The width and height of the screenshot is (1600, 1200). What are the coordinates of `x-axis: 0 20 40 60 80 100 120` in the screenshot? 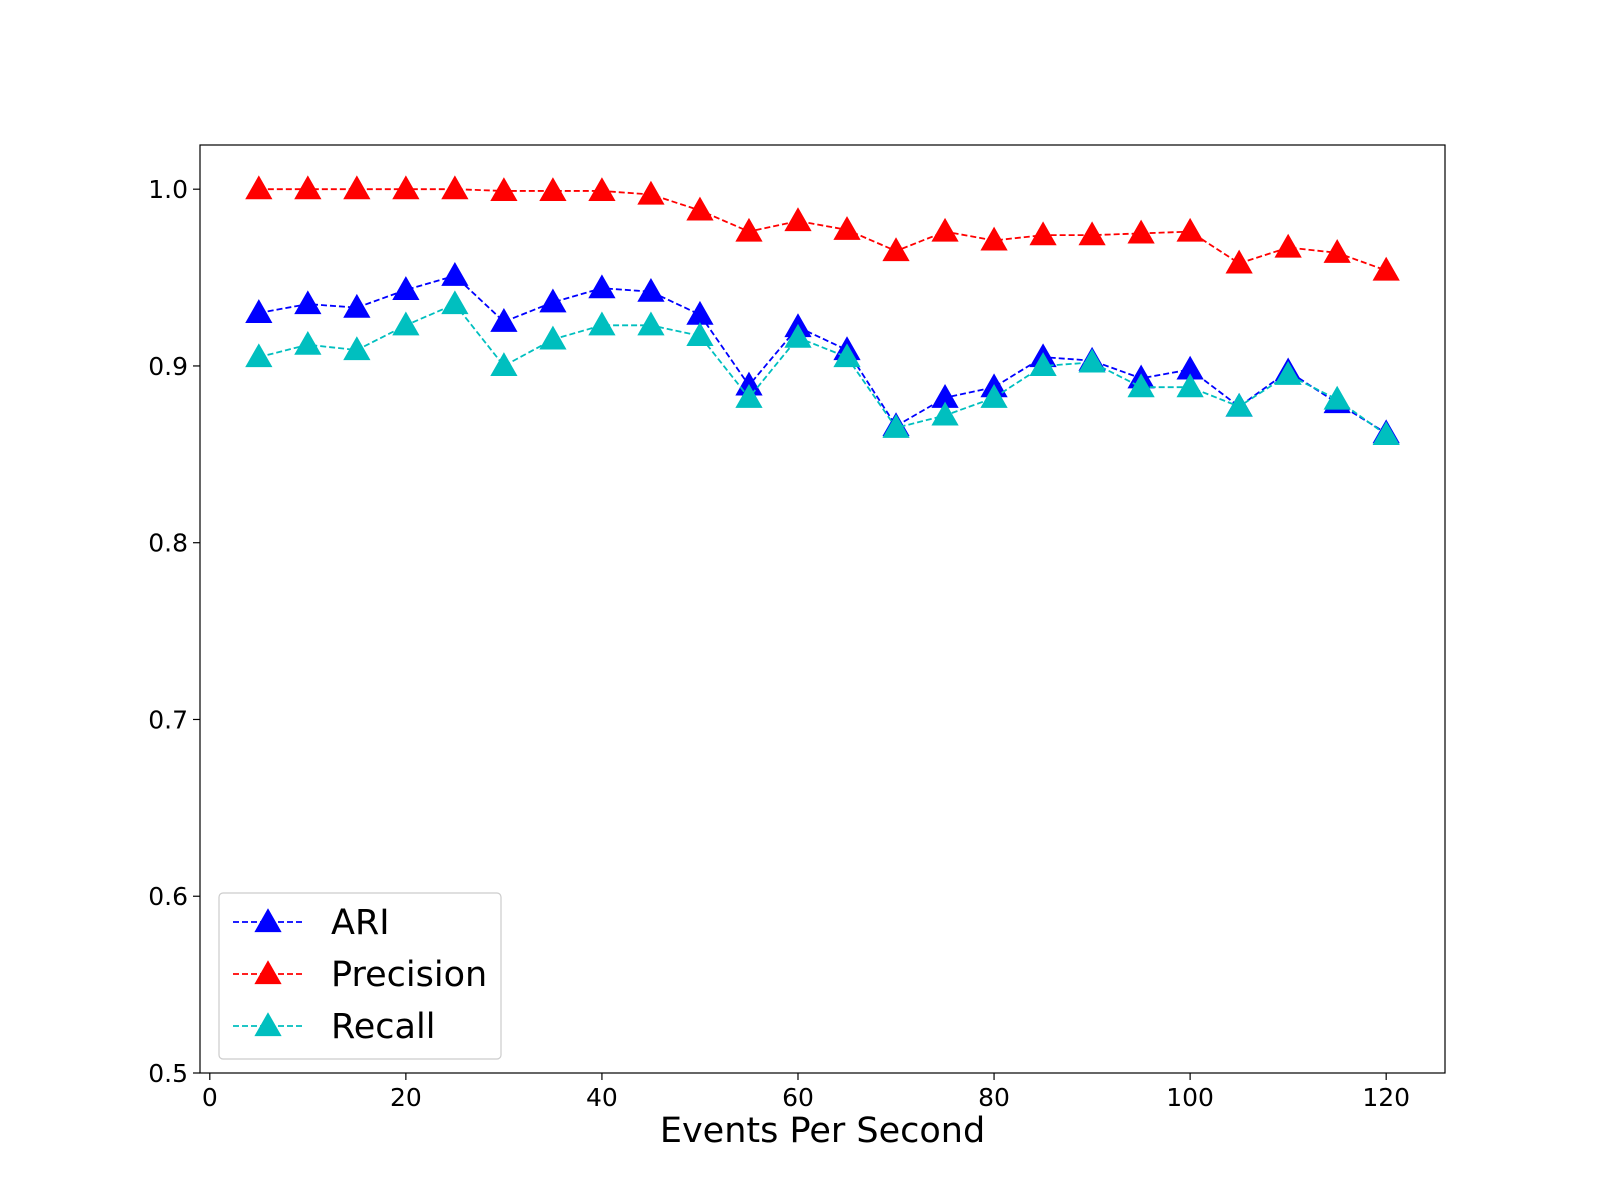 It's located at (806, 1092).